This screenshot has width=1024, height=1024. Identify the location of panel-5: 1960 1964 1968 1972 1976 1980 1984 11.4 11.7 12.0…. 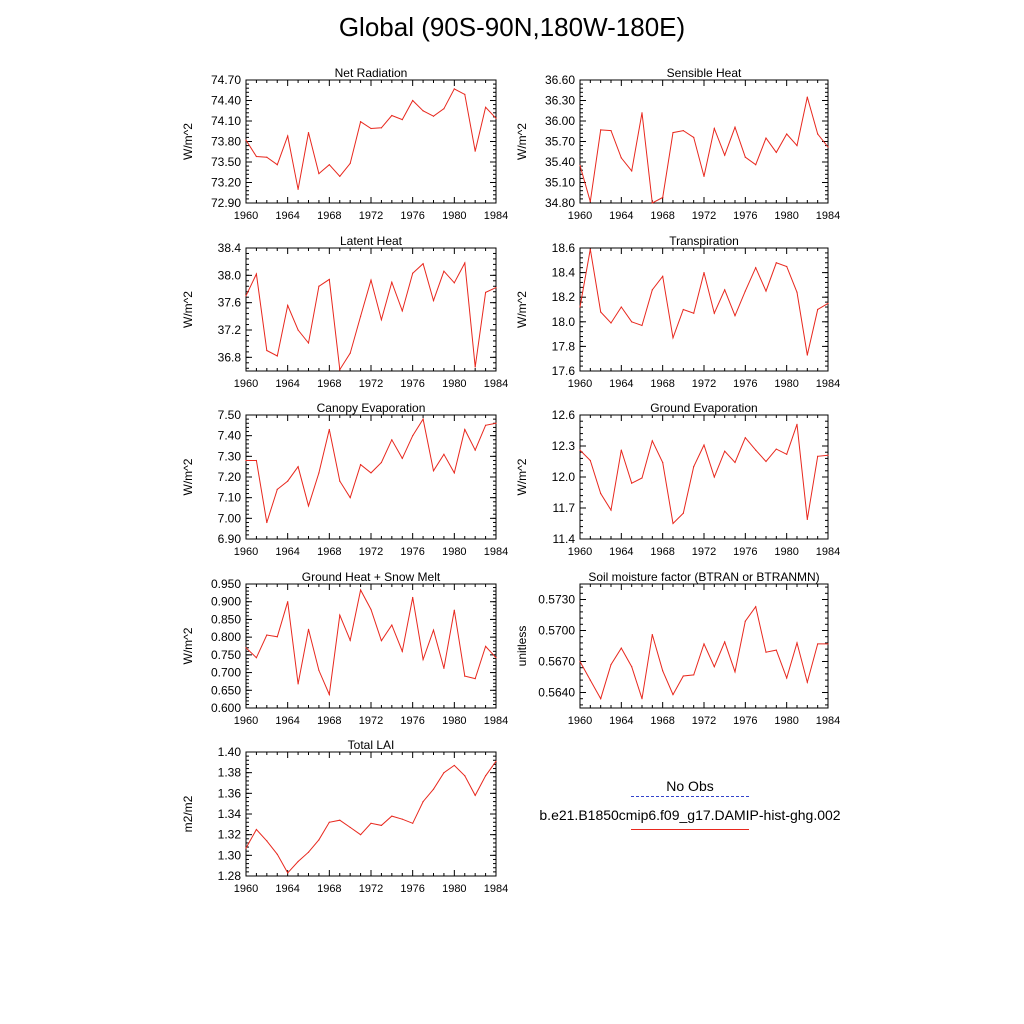
(677, 479).